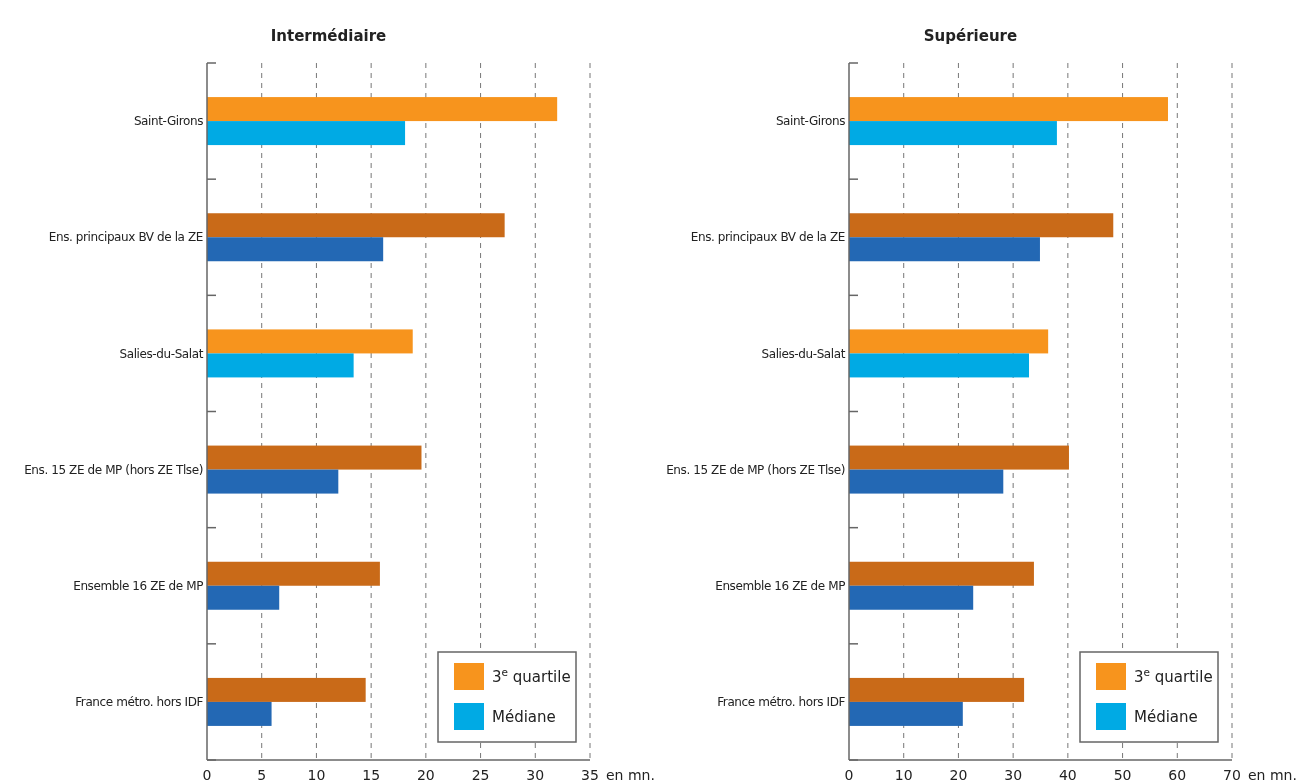 This screenshot has height=780, width=1308. Describe the element at coordinates (480, 773) in the screenshot. I see `x-tick-label: 25` at that location.